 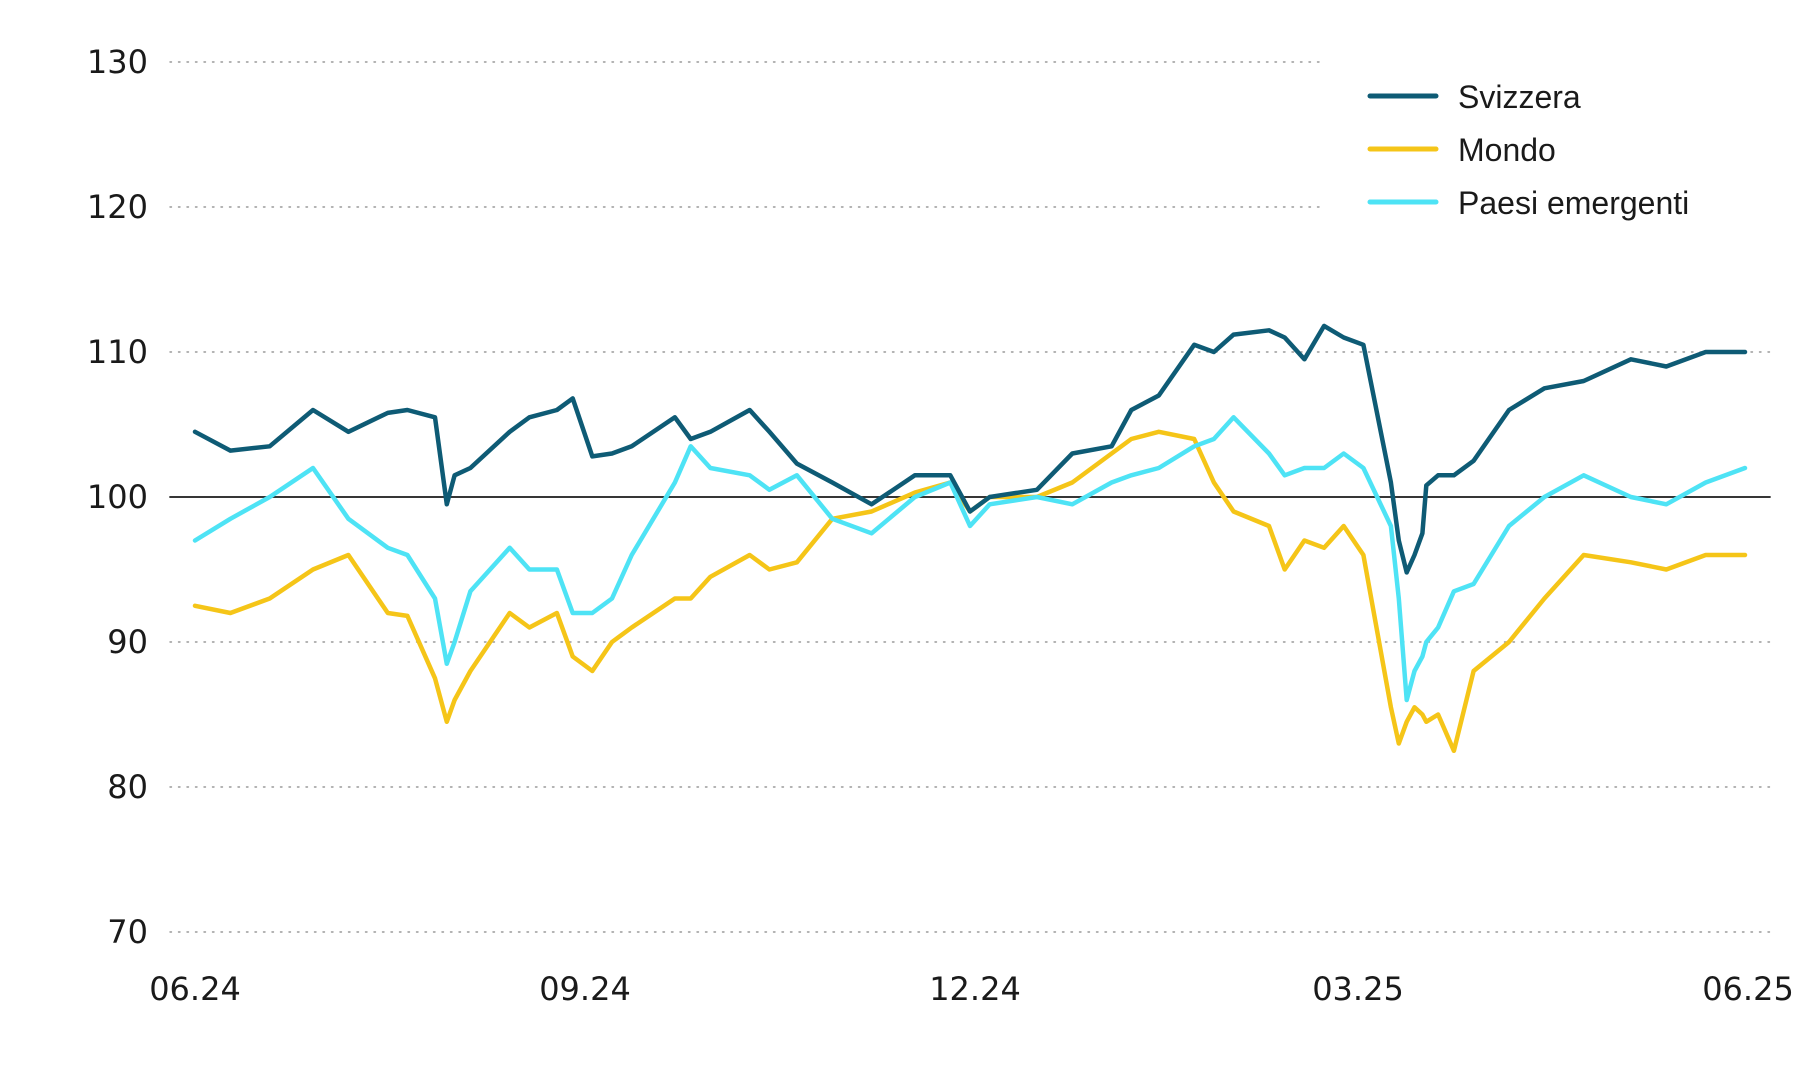 I want to click on x-axis: 06.24 09.24 12.24 03.25 06.25, so click(x=971, y=989).